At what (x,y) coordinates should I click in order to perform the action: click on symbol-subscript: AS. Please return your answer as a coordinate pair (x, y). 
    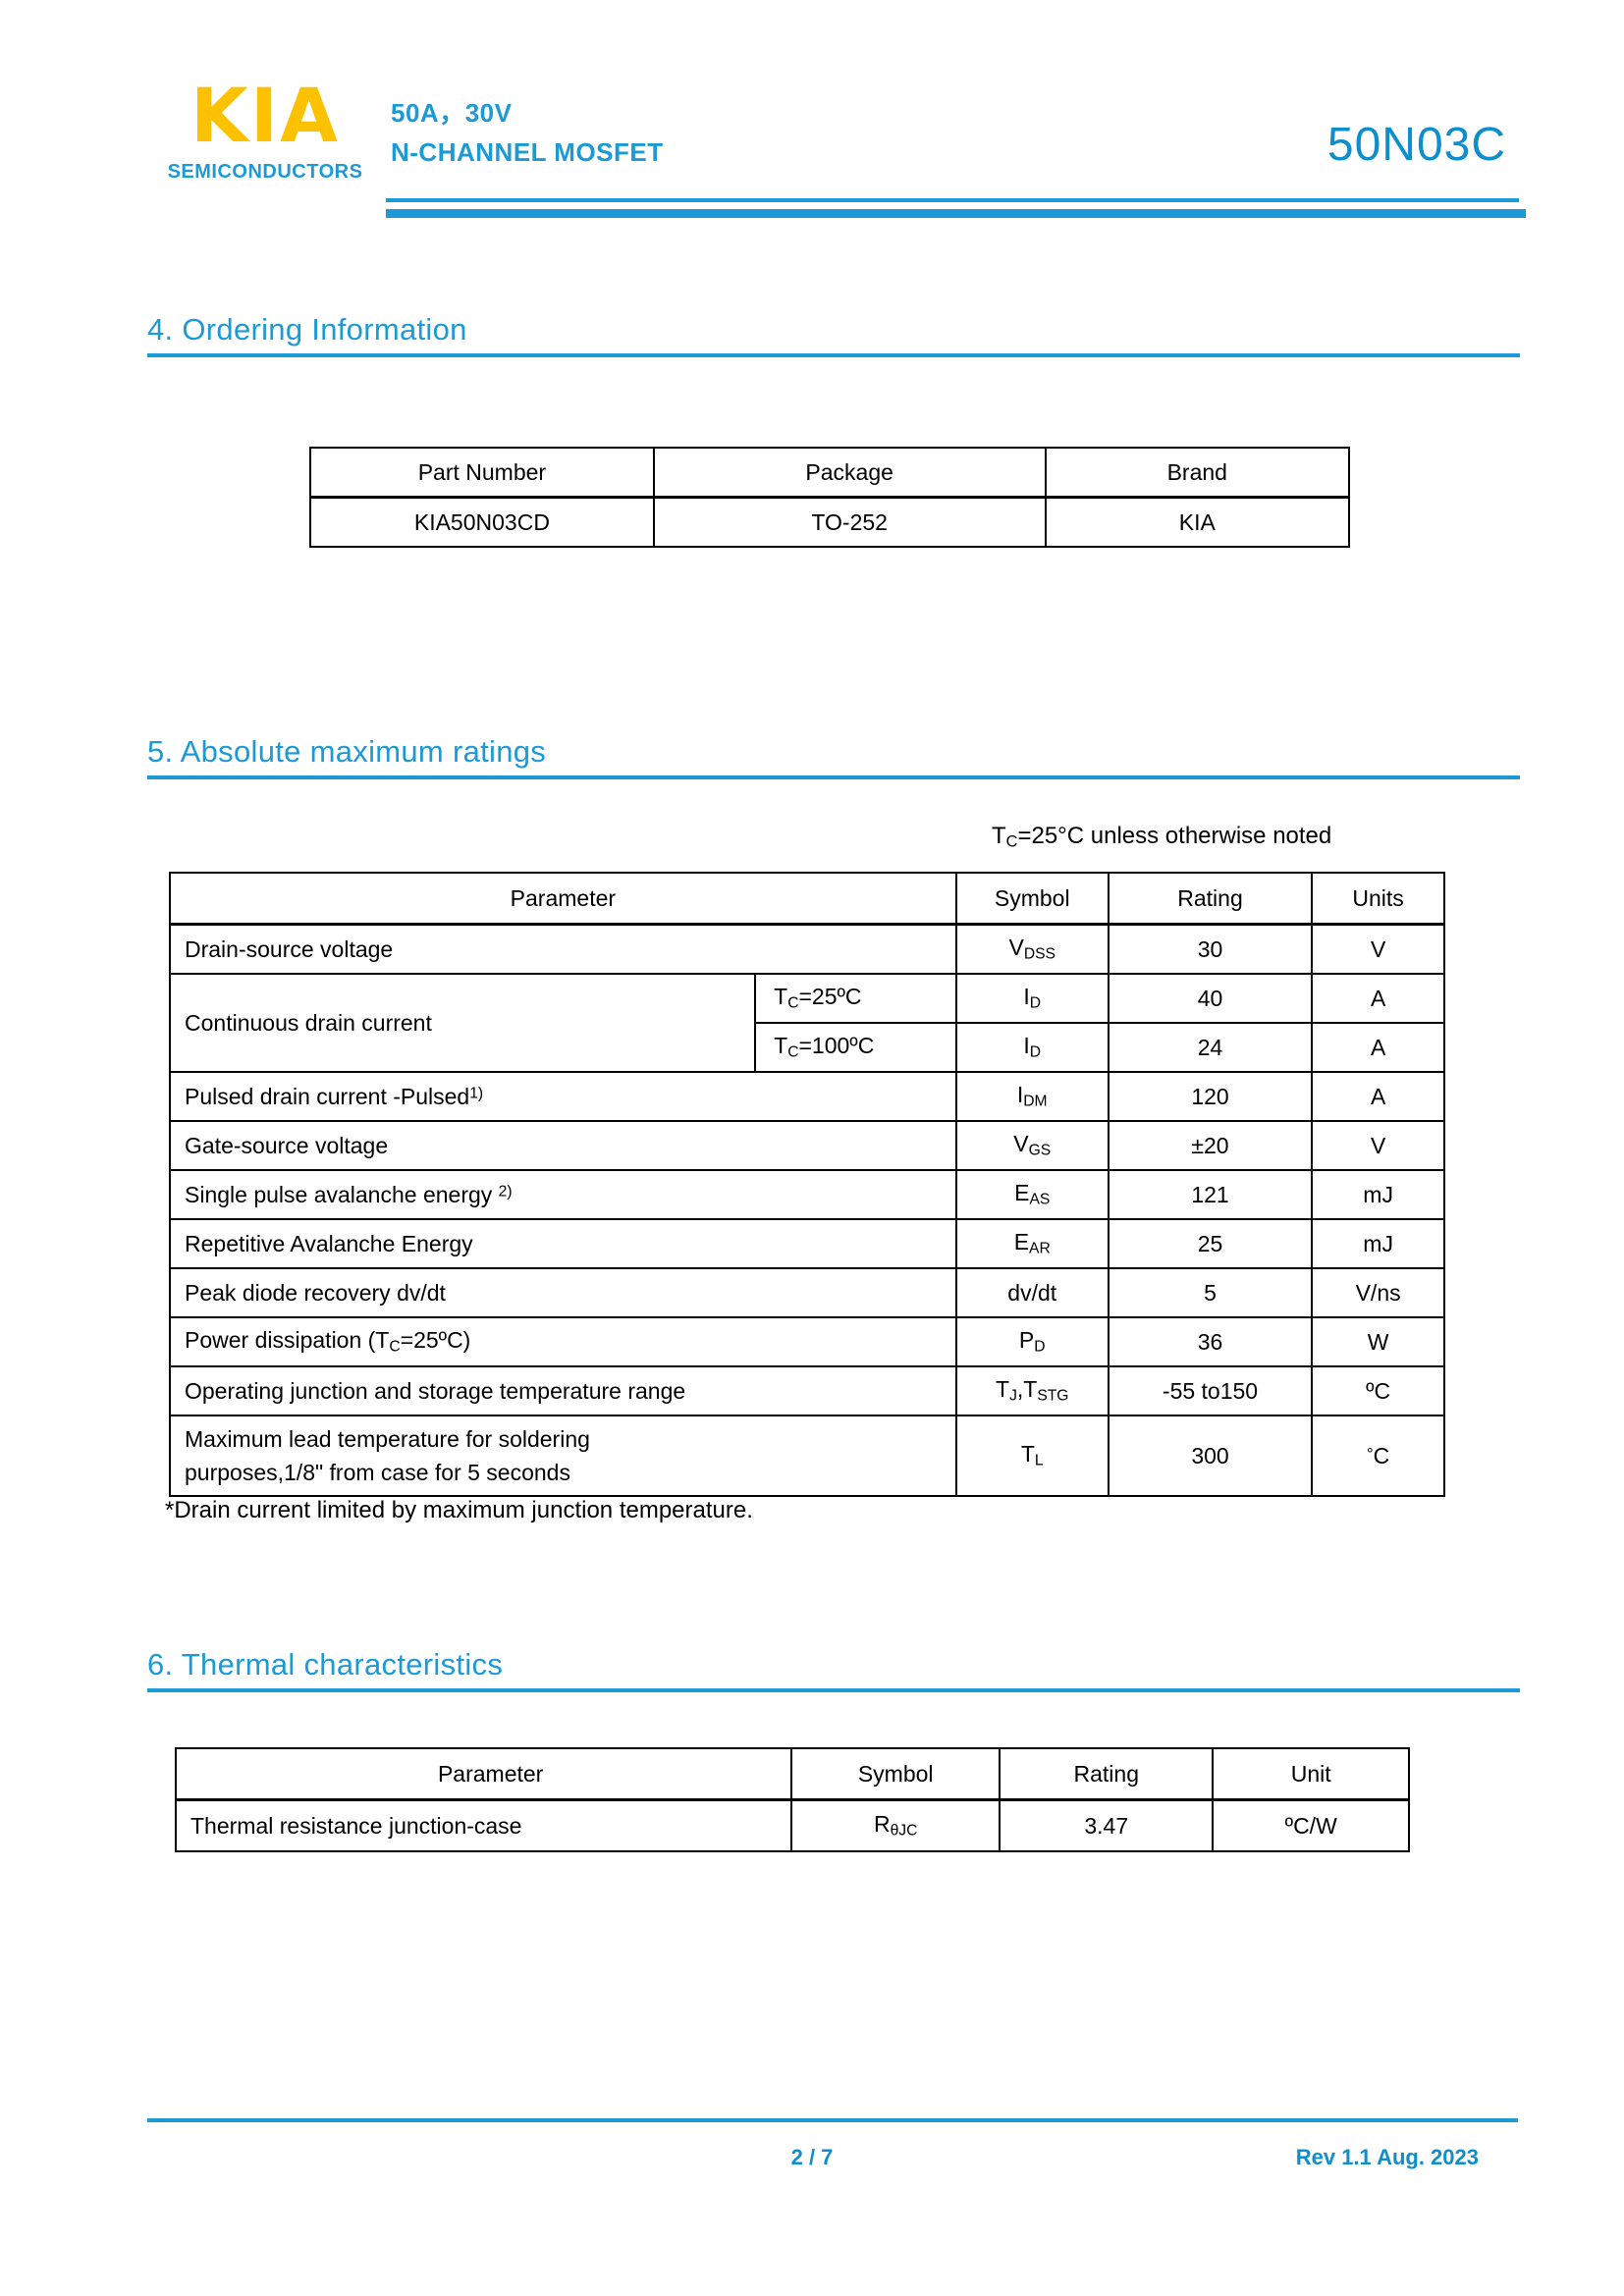
    Looking at the image, I should click on (1040, 1199).